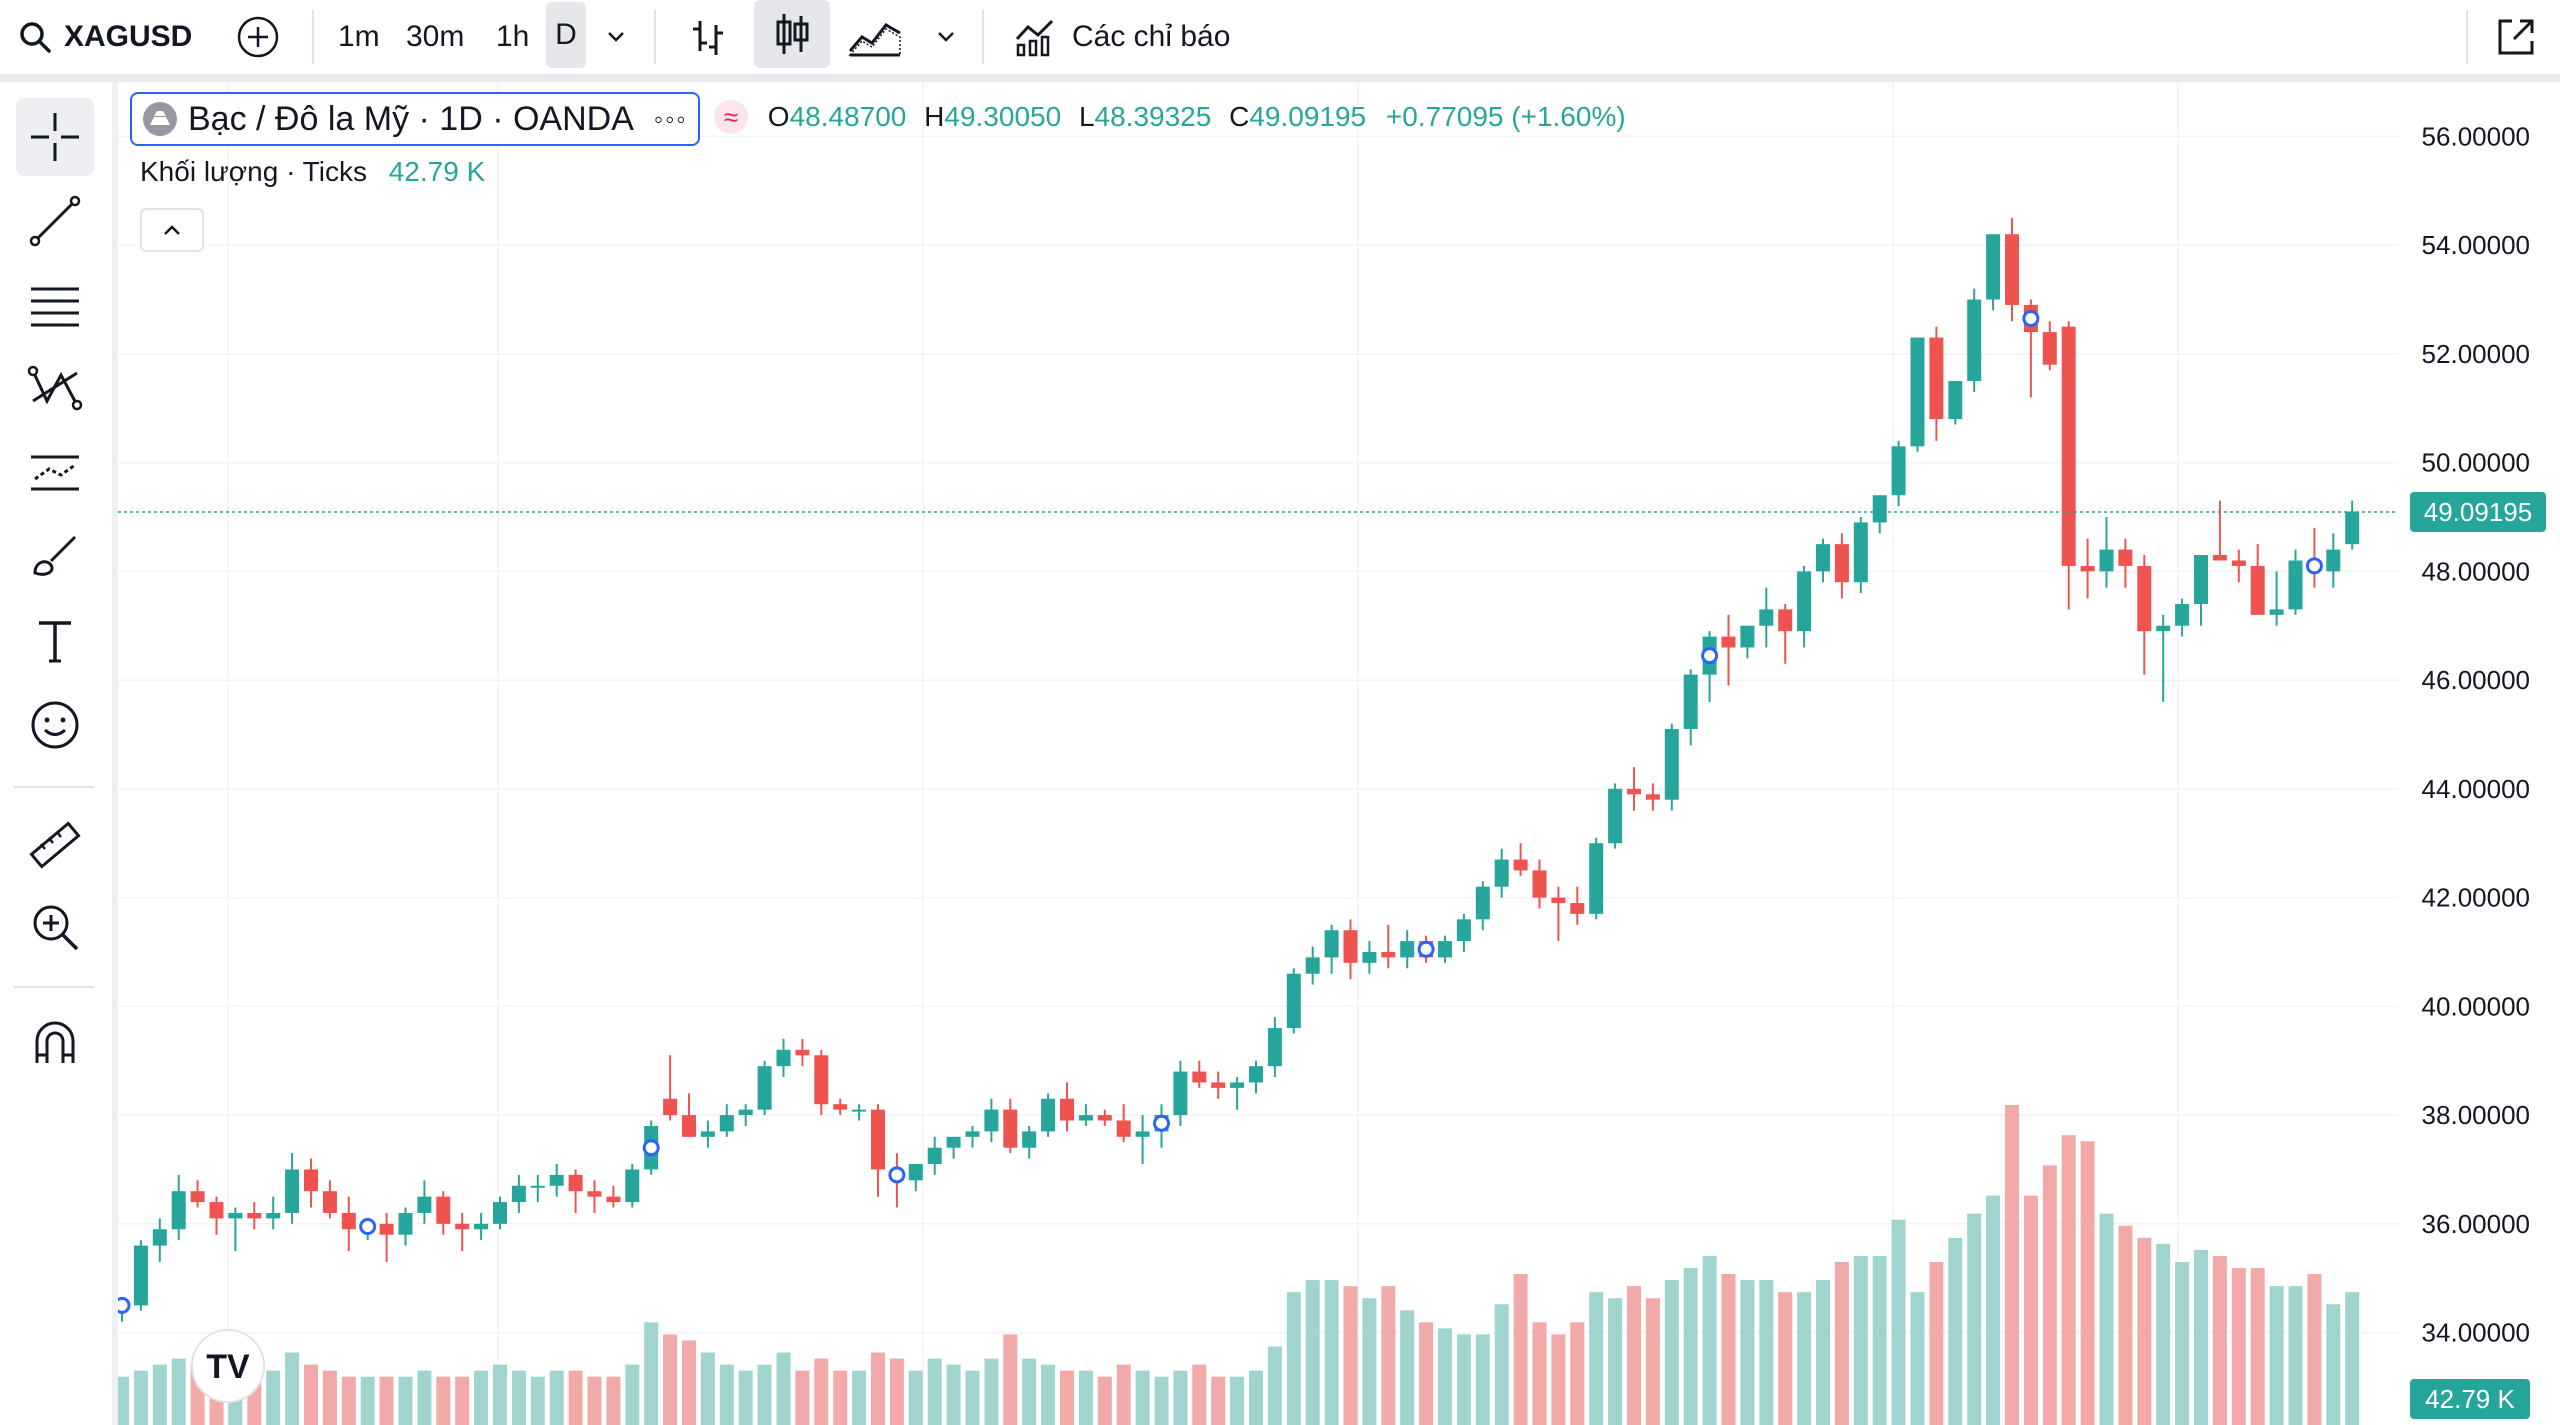 This screenshot has height=1425, width=2560. Describe the element at coordinates (513, 36) in the screenshot. I see `interval-1h: 1h` at that location.